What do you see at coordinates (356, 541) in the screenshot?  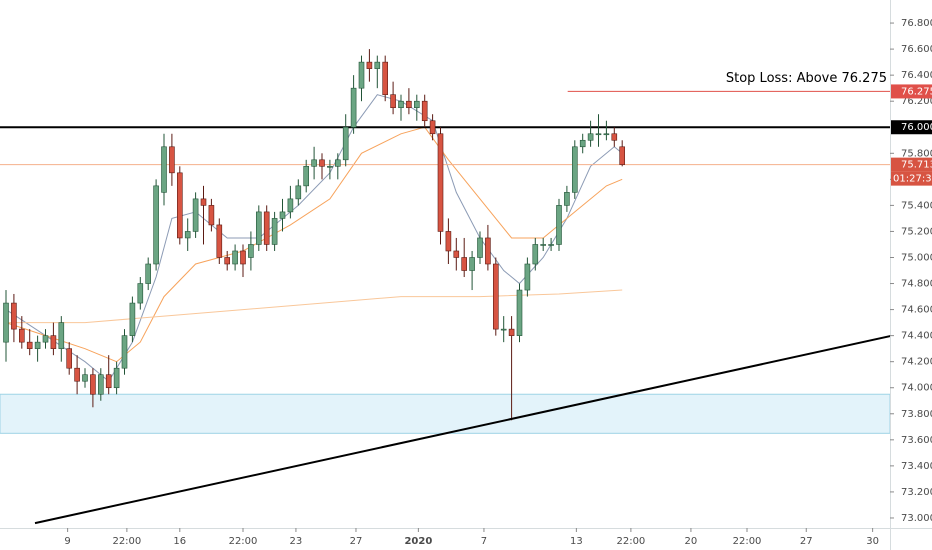 I see `x-tick-label: 27` at bounding box center [356, 541].